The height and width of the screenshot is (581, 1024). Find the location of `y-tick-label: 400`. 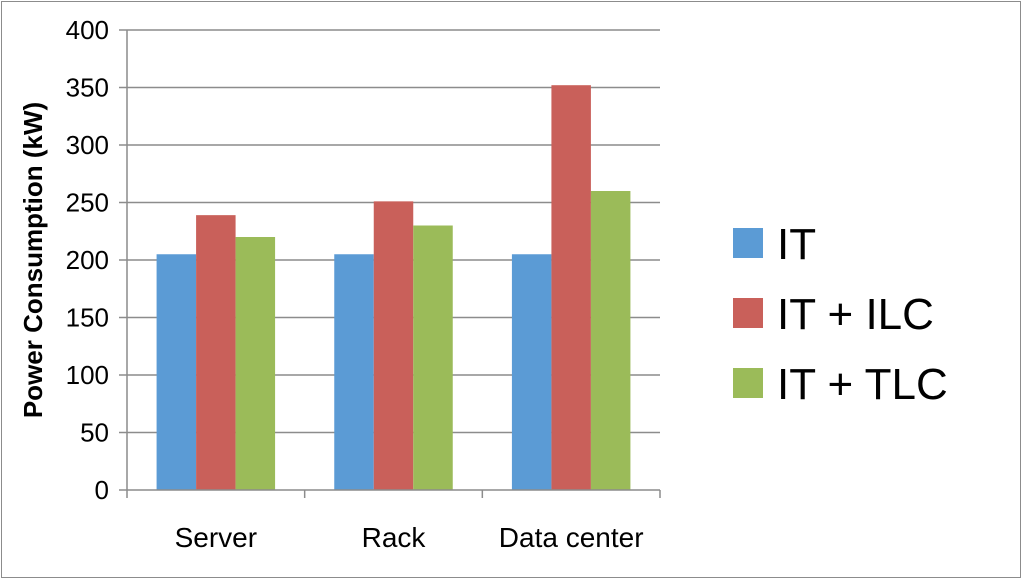

y-tick-label: 400 is located at coordinates (87, 30).